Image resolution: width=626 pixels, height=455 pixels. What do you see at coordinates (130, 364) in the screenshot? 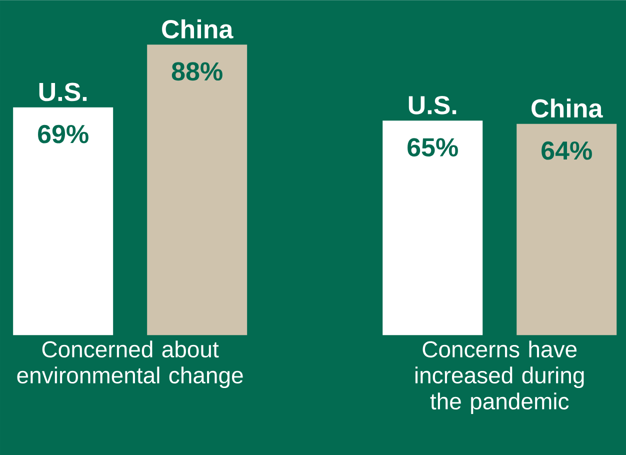
I see `x-tick-label: Concerned about environmental change` at bounding box center [130, 364].